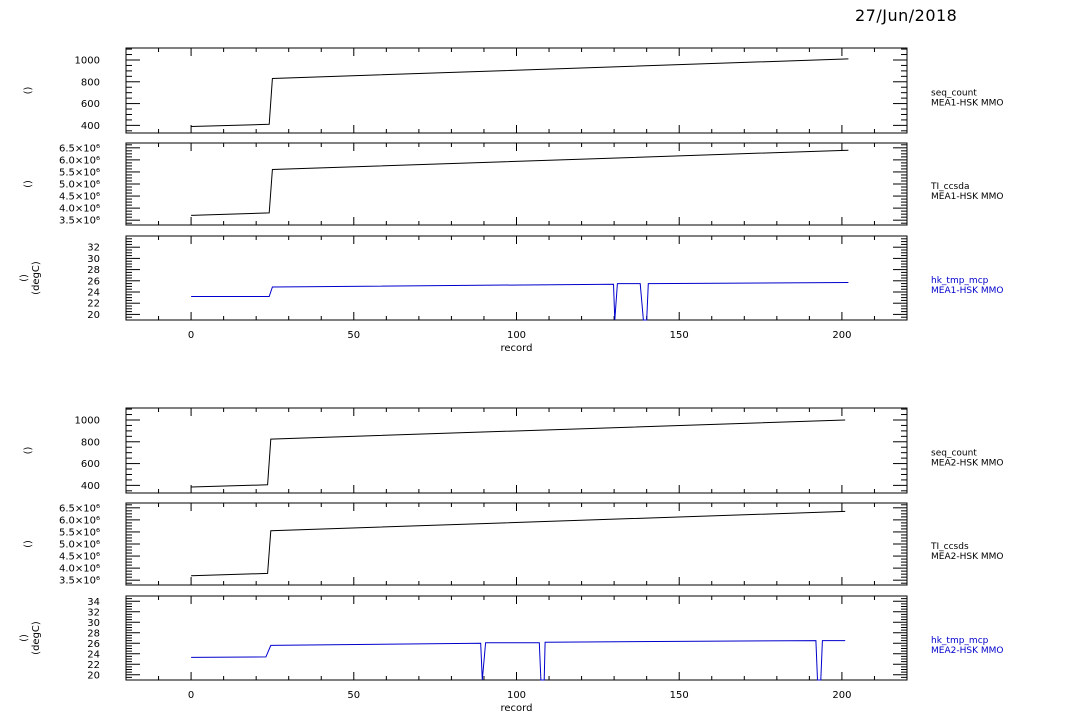 The image size is (1069, 721). I want to click on y-tick-label: 34, so click(93, 602).